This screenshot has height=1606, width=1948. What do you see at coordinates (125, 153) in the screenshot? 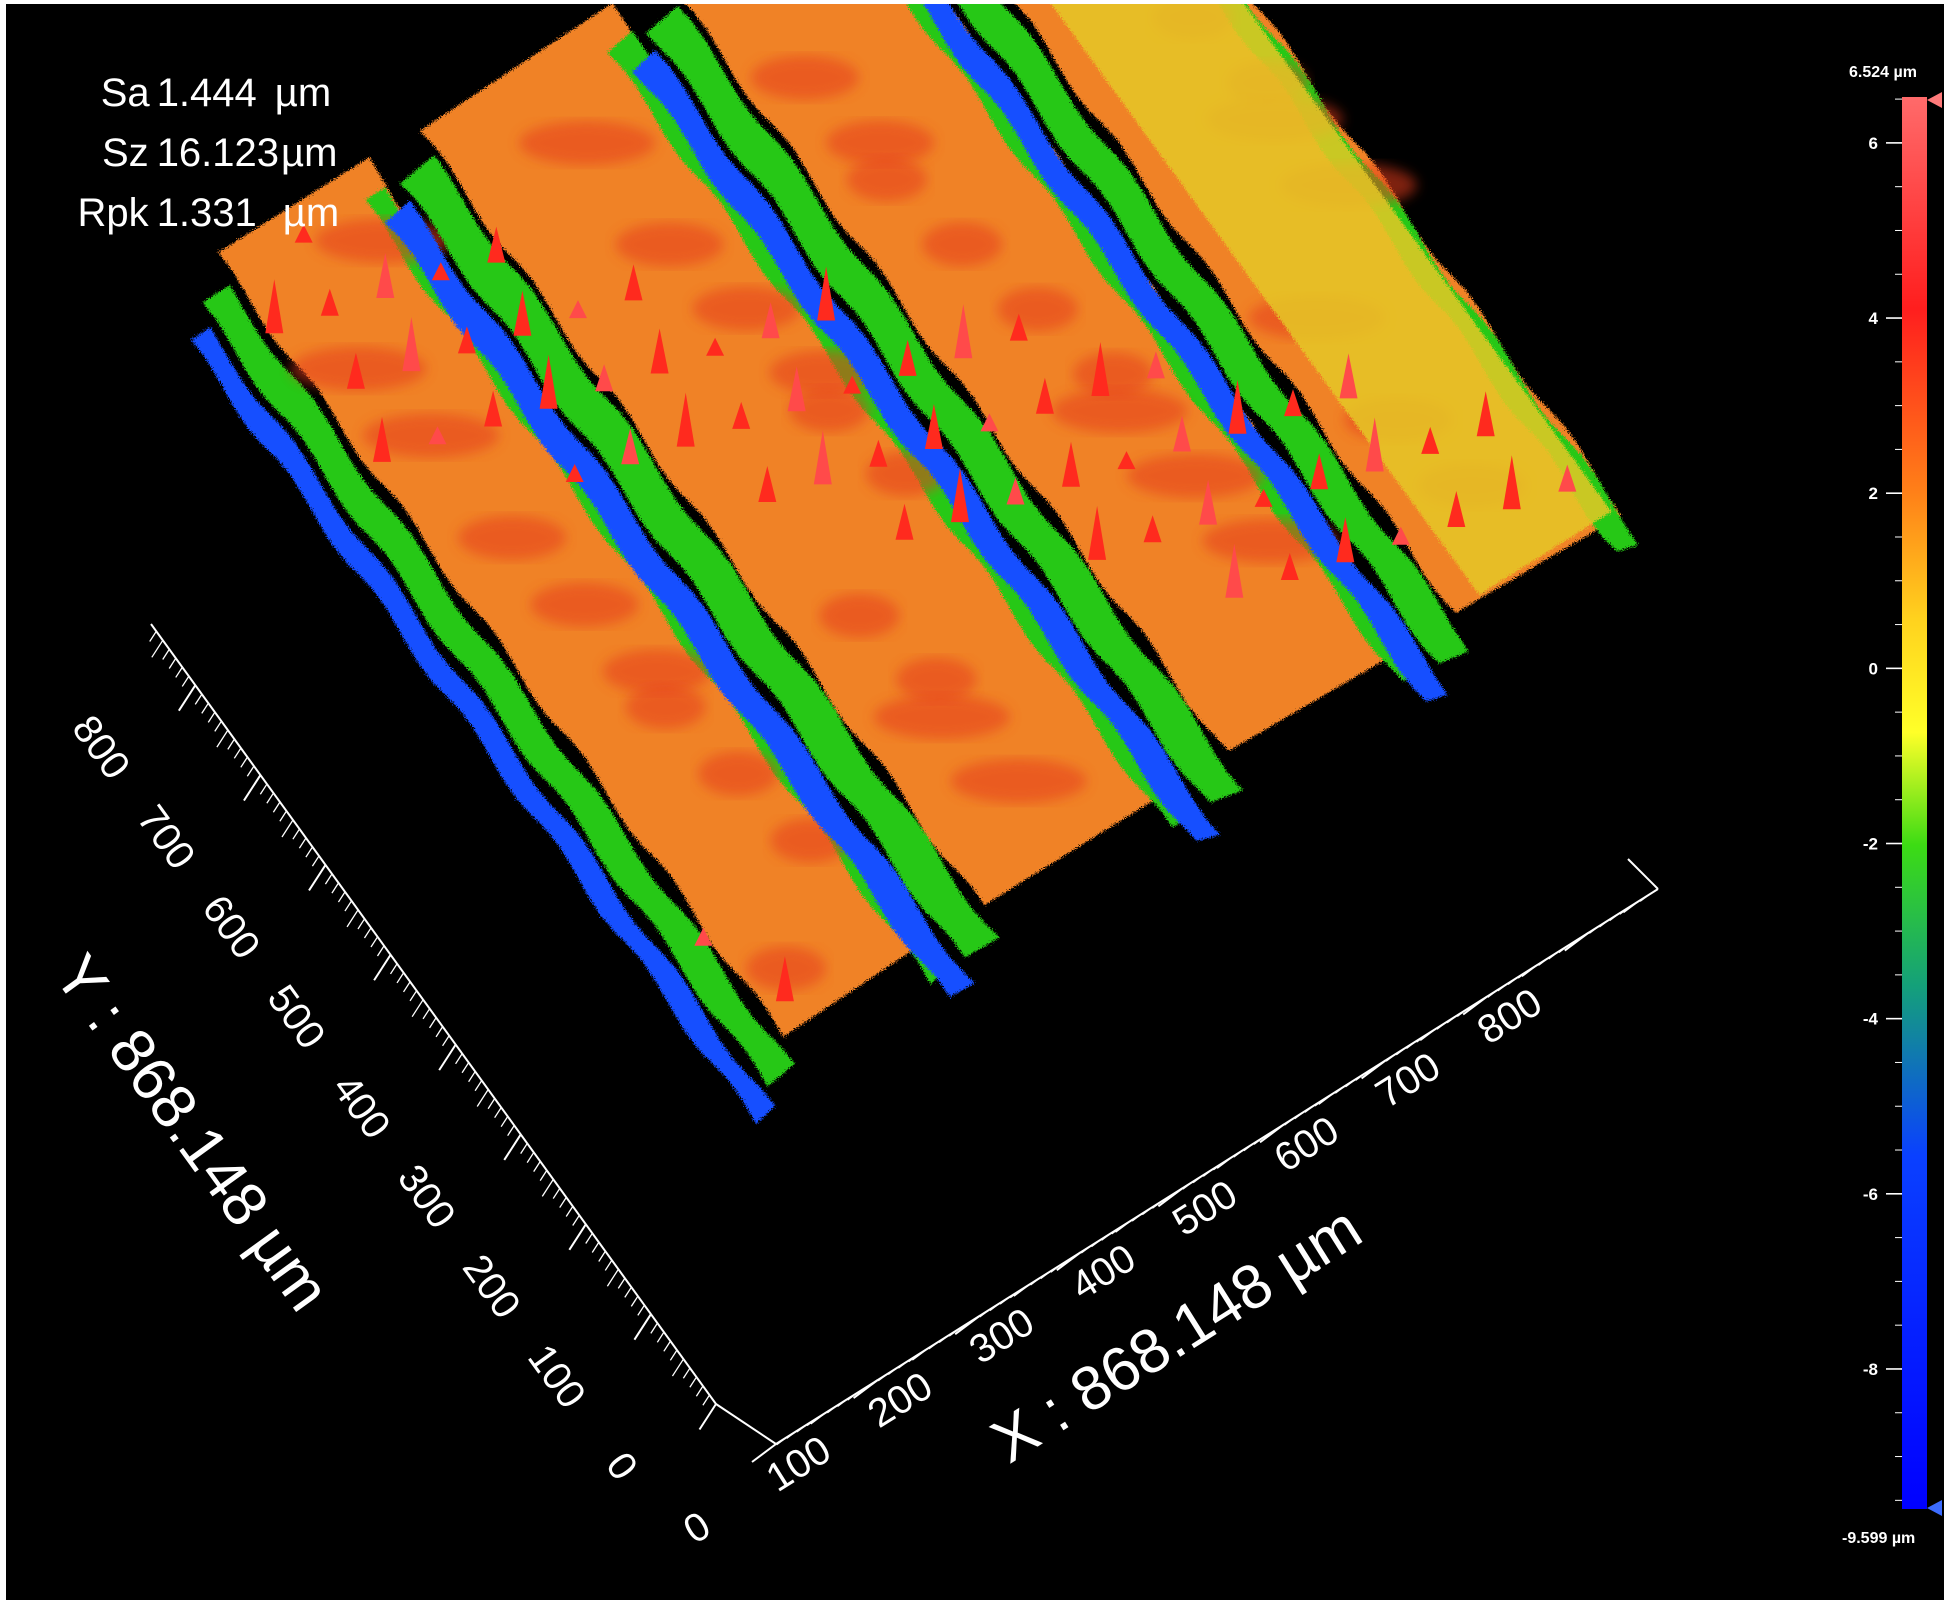
I see `param-name: Sz` at bounding box center [125, 153].